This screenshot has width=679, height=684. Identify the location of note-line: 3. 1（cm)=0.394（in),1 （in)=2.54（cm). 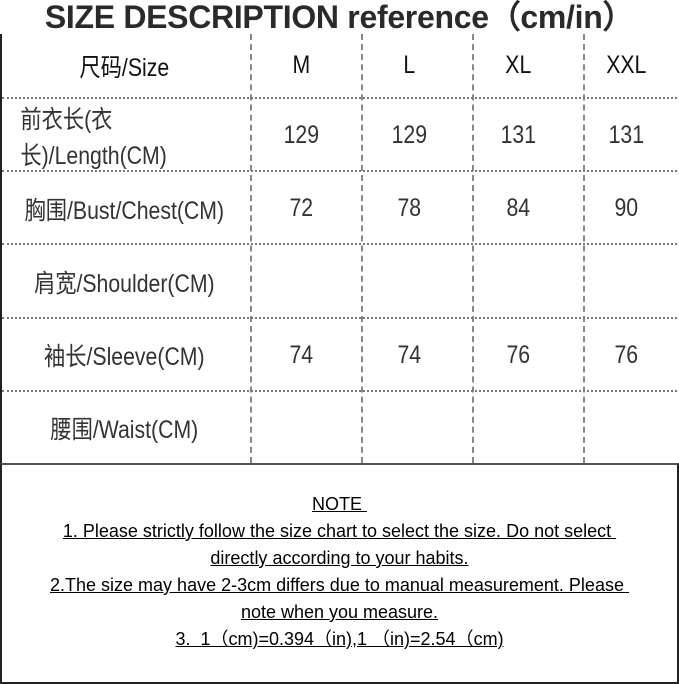
(339, 639).